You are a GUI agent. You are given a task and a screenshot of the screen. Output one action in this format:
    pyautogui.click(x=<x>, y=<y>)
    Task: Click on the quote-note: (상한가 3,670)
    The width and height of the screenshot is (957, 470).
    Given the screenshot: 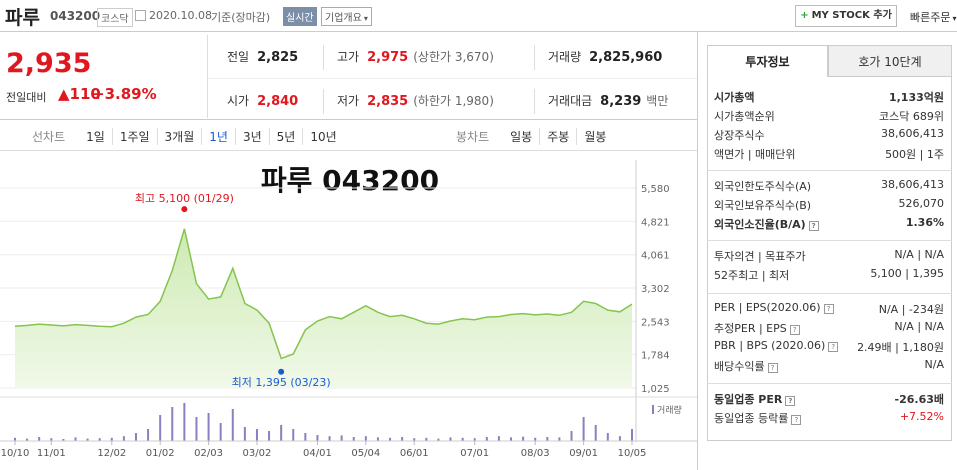 What is the action you would take?
    pyautogui.click(x=453, y=57)
    